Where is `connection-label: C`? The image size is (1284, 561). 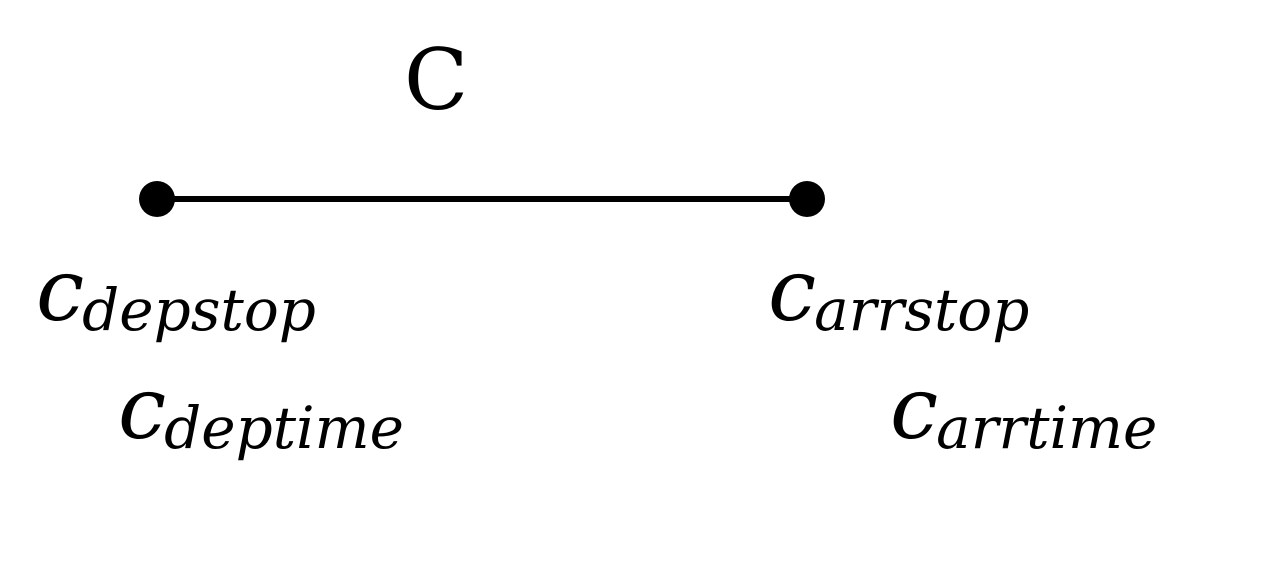 connection-label: C is located at coordinates (436, 80).